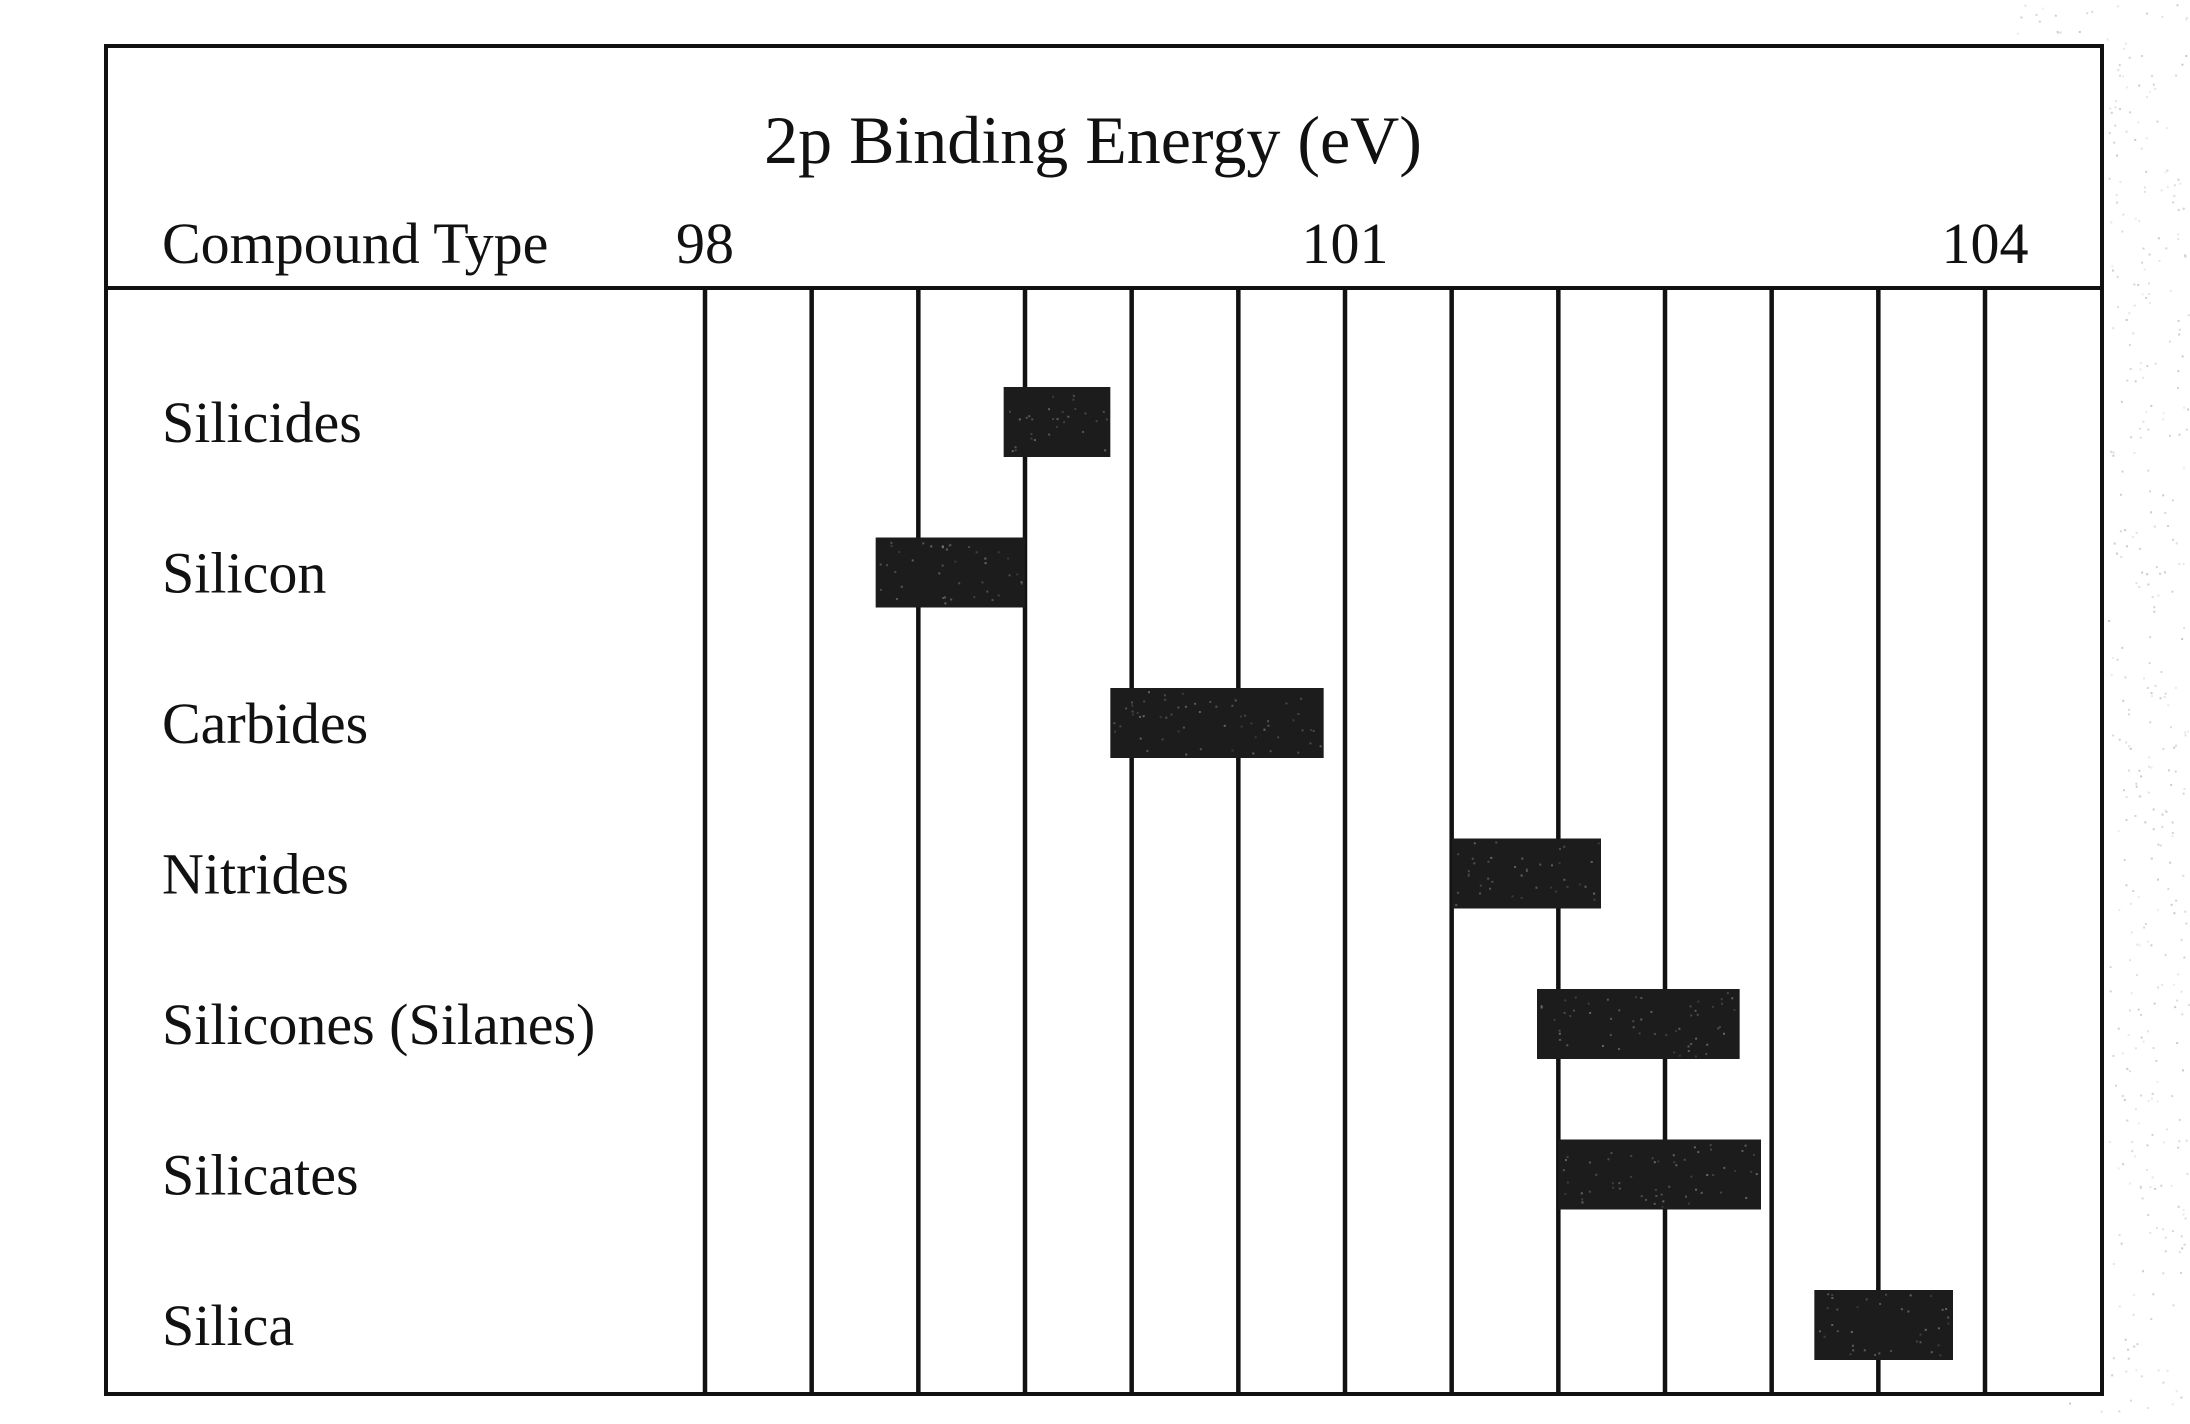 The image size is (2190, 1424). I want to click on range-bar-group-carbides, so click(1217, 723).